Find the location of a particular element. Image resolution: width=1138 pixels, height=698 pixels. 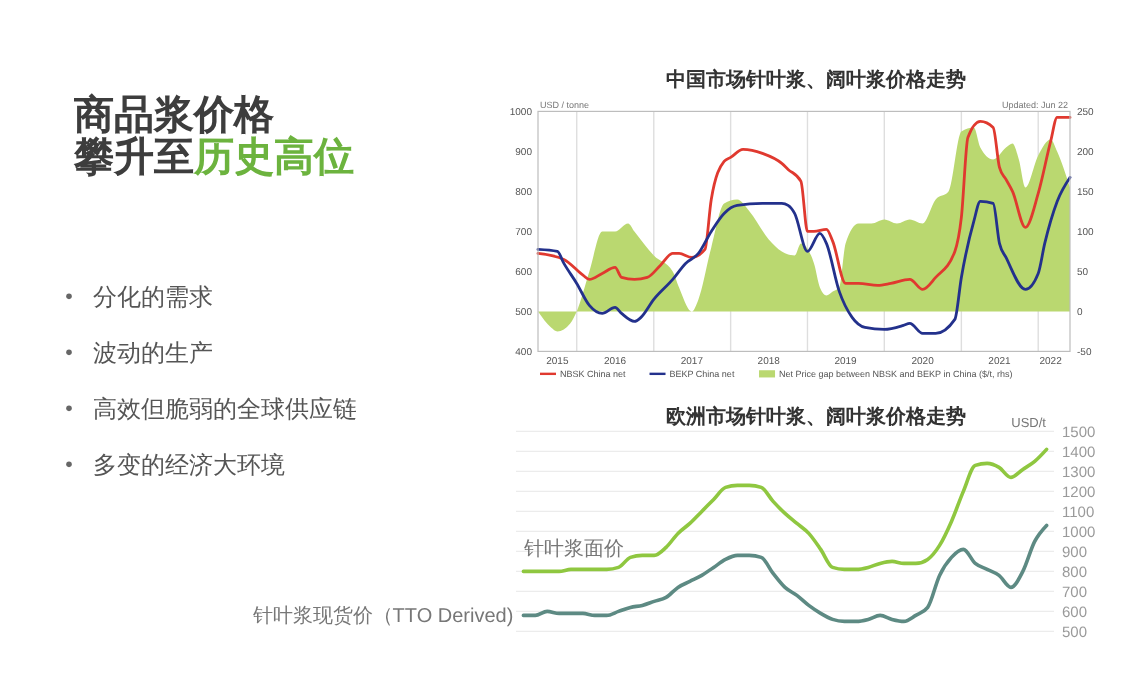

chart-title: 中国市场针叶浆、阔叶浆价格走势 is located at coordinates (816, 80).